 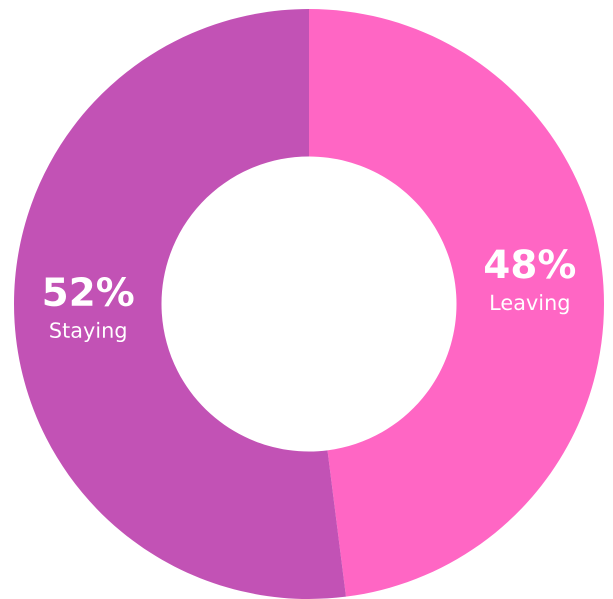 I want to click on data-label: 52%, so click(x=89, y=291).